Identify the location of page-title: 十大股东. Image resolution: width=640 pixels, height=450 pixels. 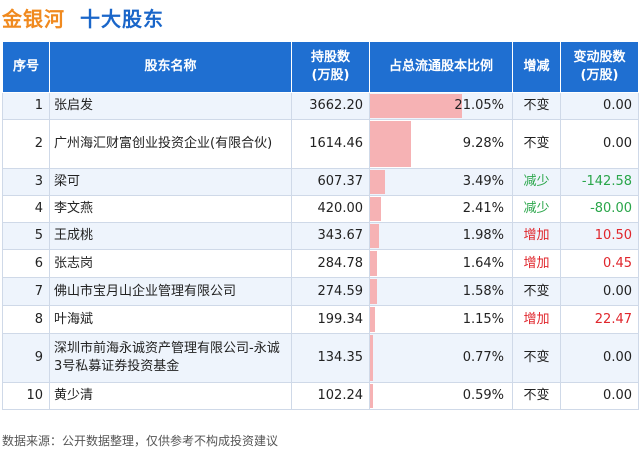
(122, 19).